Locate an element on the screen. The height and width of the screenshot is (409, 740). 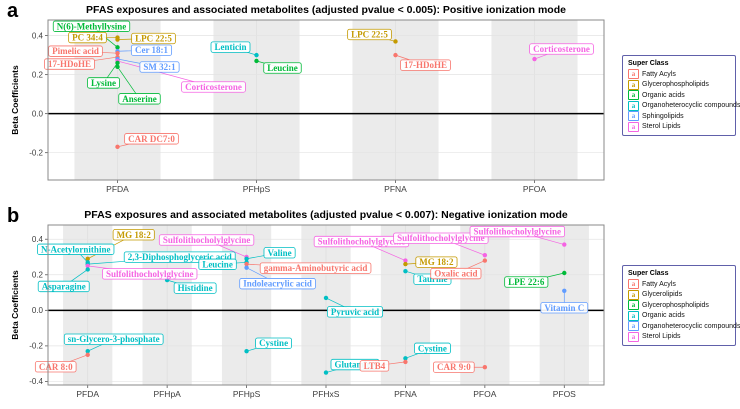
legend-entry: a Organic acids is located at coordinates (679, 95).